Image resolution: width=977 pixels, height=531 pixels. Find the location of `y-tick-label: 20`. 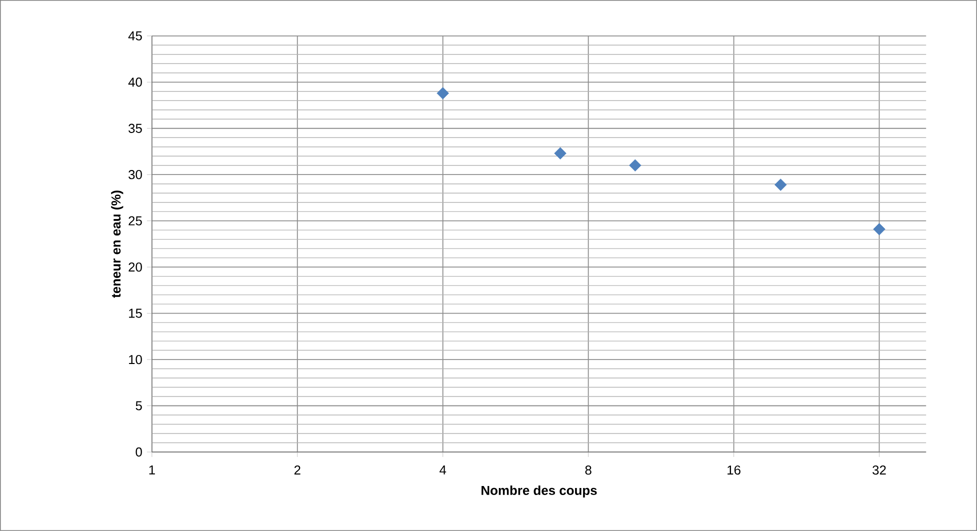

y-tick-label: 20 is located at coordinates (135, 267).